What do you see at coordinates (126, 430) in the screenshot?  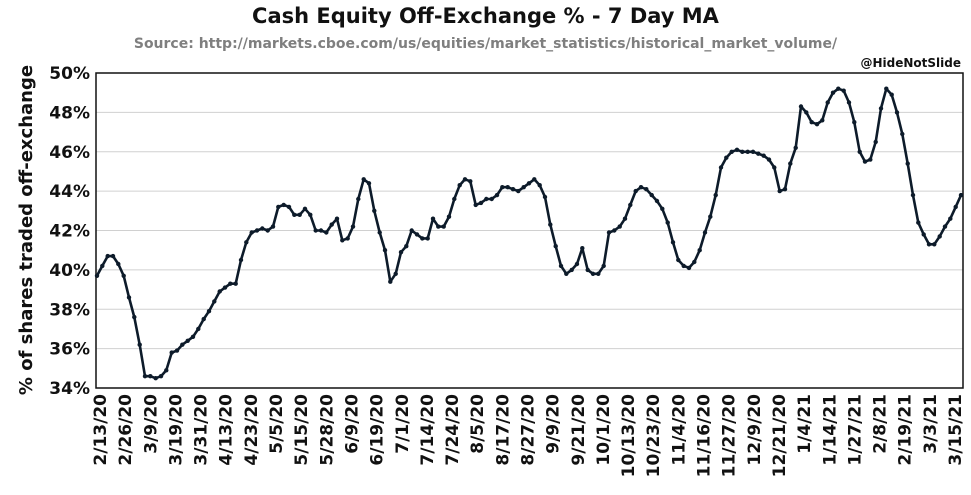 I see `x-tick-label: 2/26/20` at bounding box center [126, 430].